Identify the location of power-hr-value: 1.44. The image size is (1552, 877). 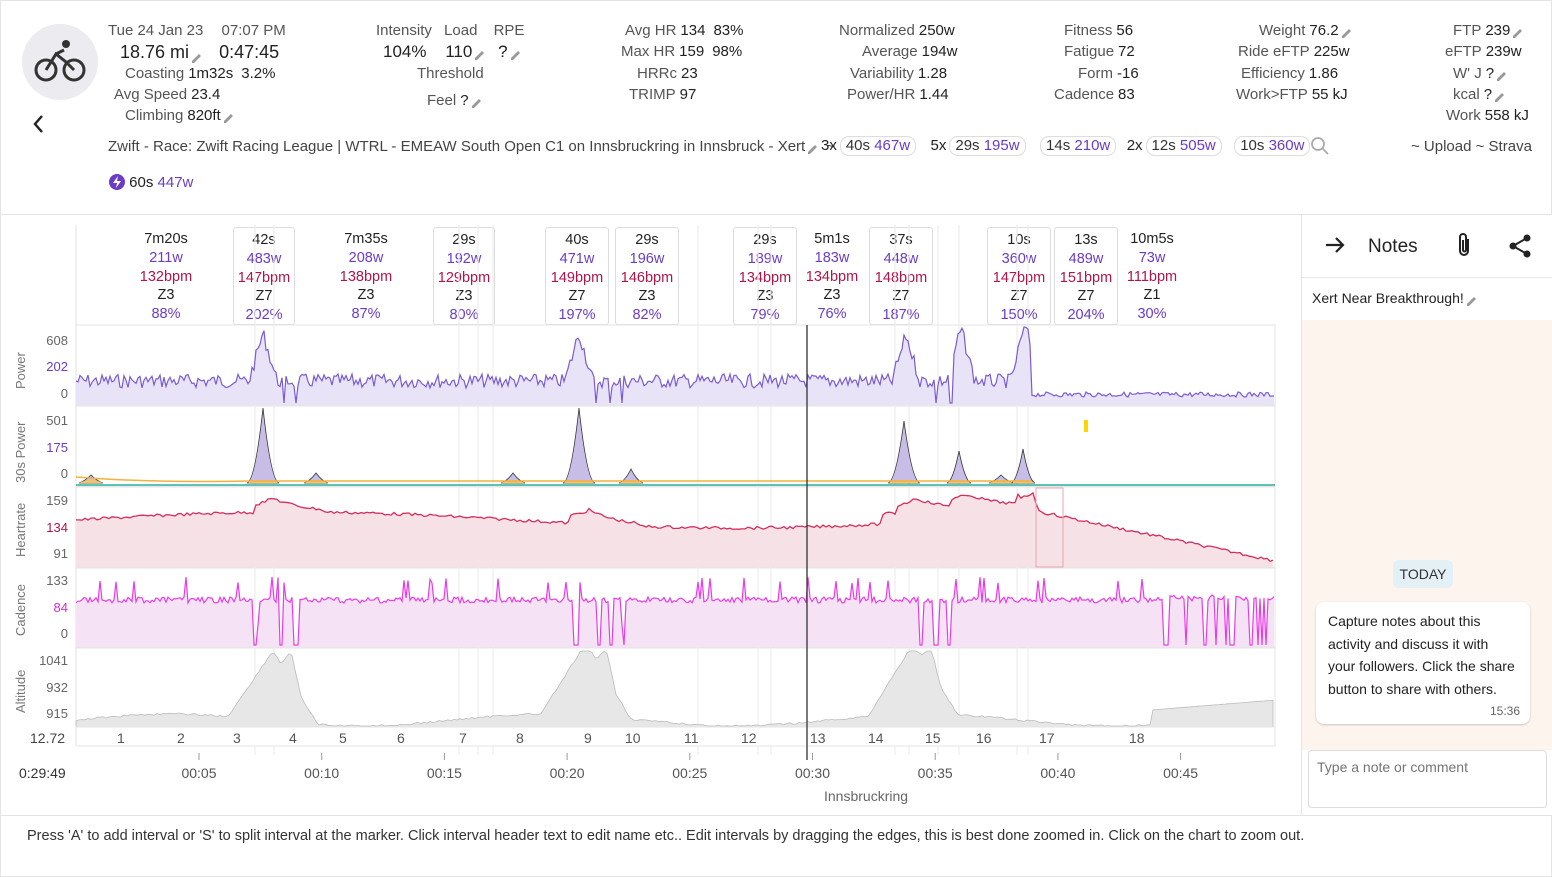
(934, 94).